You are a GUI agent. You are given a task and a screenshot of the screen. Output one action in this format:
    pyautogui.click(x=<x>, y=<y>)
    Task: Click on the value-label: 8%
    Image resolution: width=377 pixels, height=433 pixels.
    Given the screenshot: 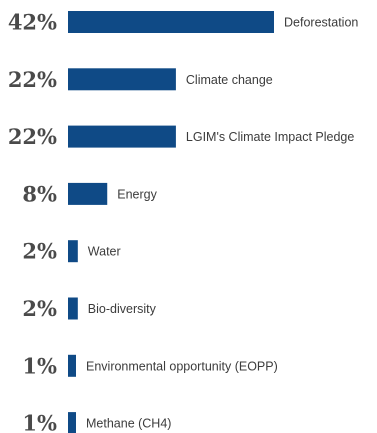 What is the action you would take?
    pyautogui.click(x=39, y=193)
    